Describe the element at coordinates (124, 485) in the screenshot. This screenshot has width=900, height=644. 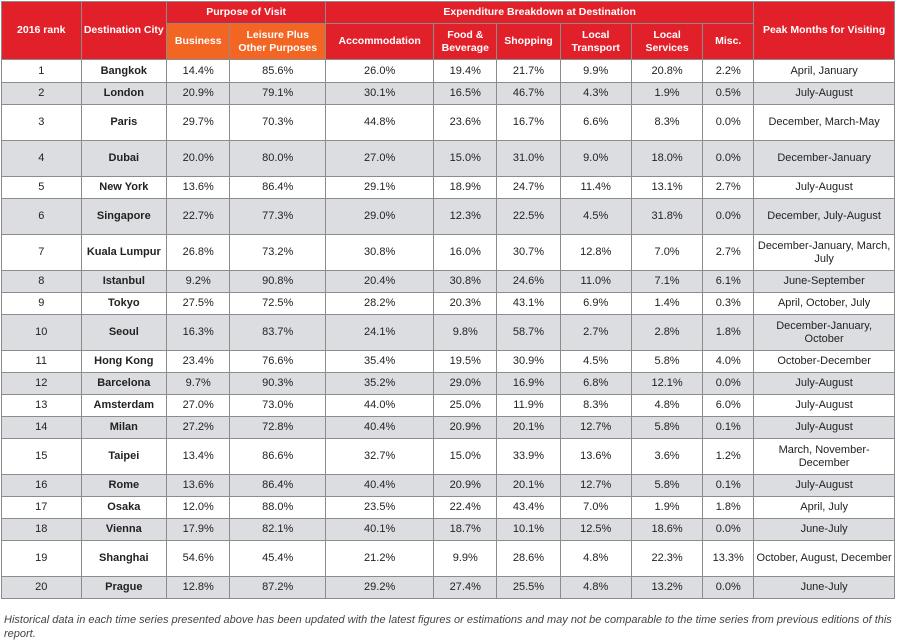
I see `city-cell: Rome` at that location.